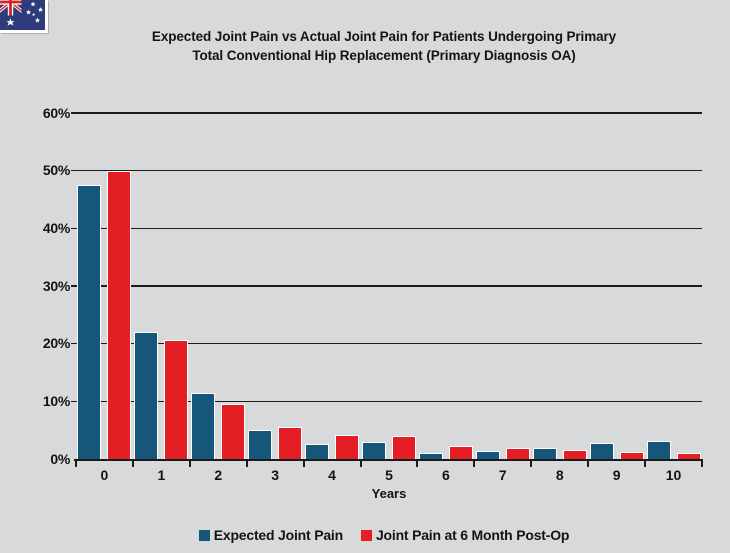 The image size is (730, 553). Describe the element at coordinates (616, 475) in the screenshot. I see `x-tick-label-9: 9` at that location.